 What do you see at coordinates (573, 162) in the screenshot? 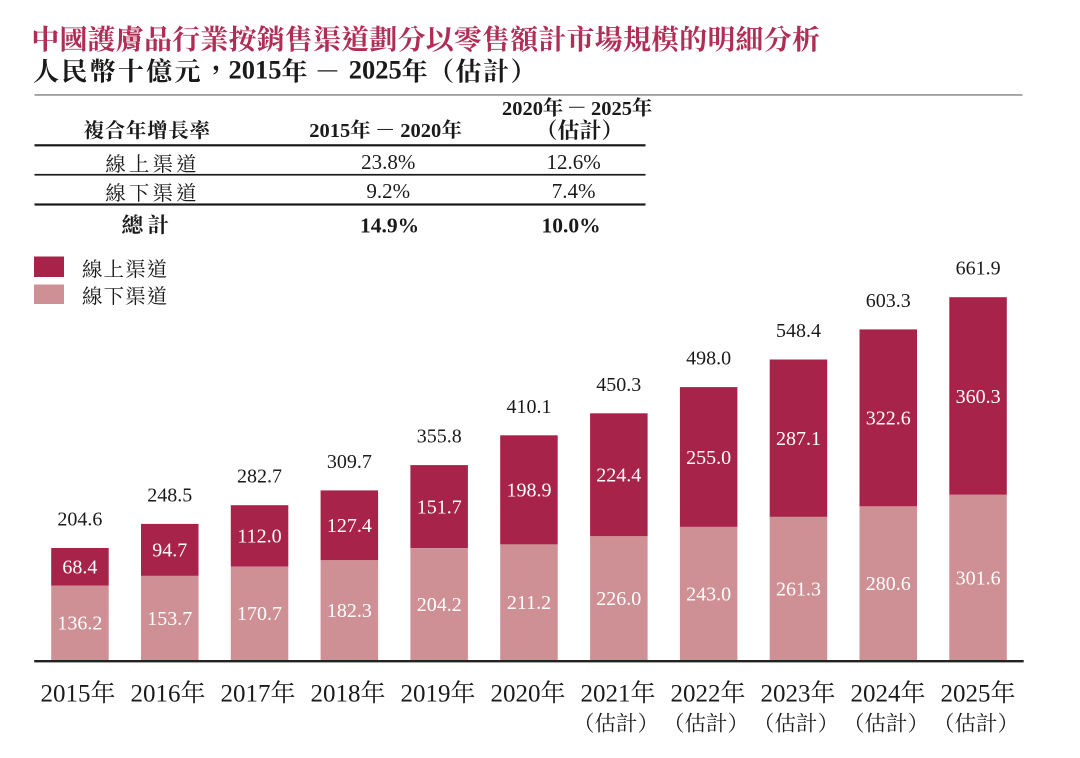
I see `svg-text: 12.6%` at bounding box center [573, 162].